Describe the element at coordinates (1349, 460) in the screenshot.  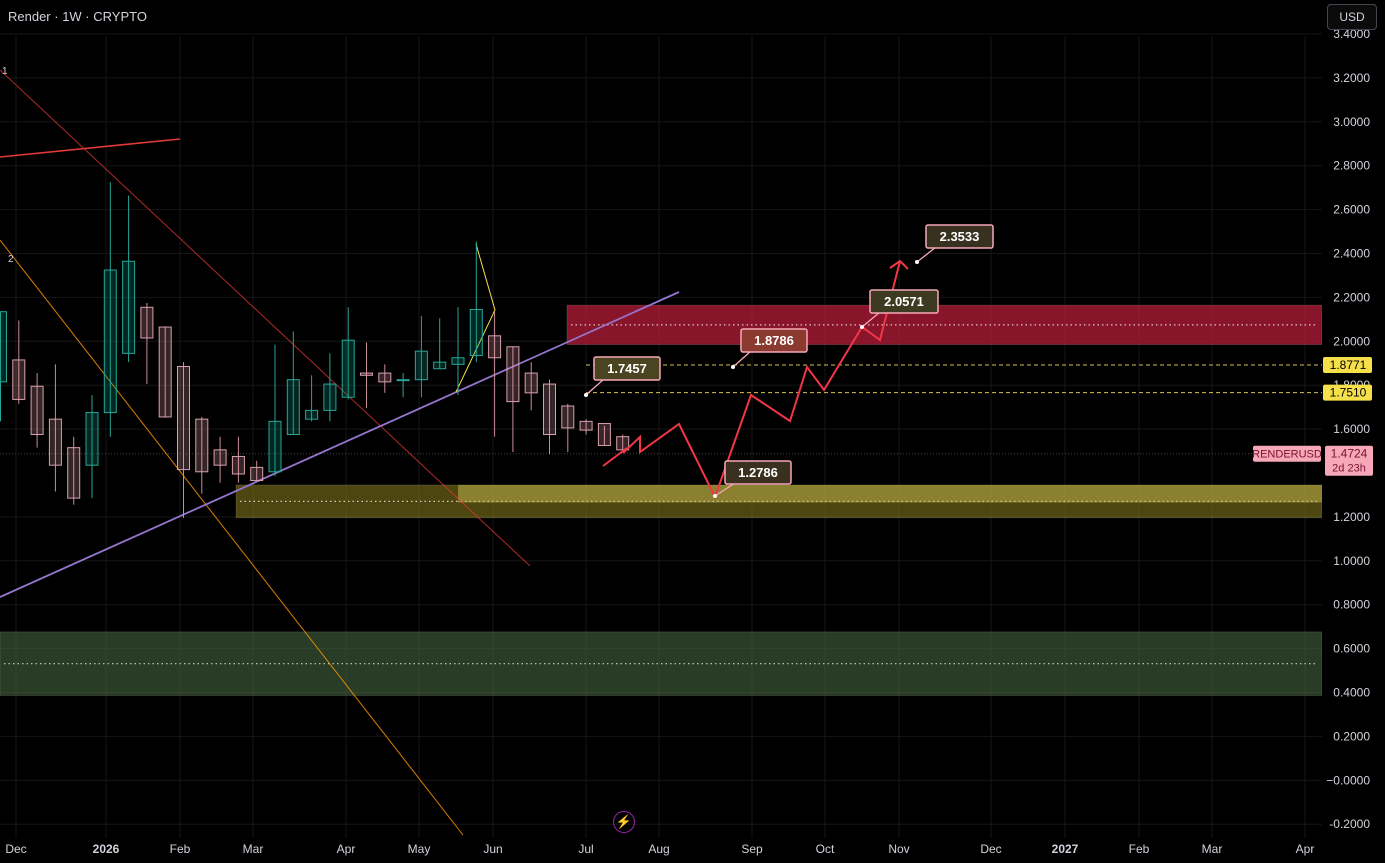
I see `last-price-badge` at that location.